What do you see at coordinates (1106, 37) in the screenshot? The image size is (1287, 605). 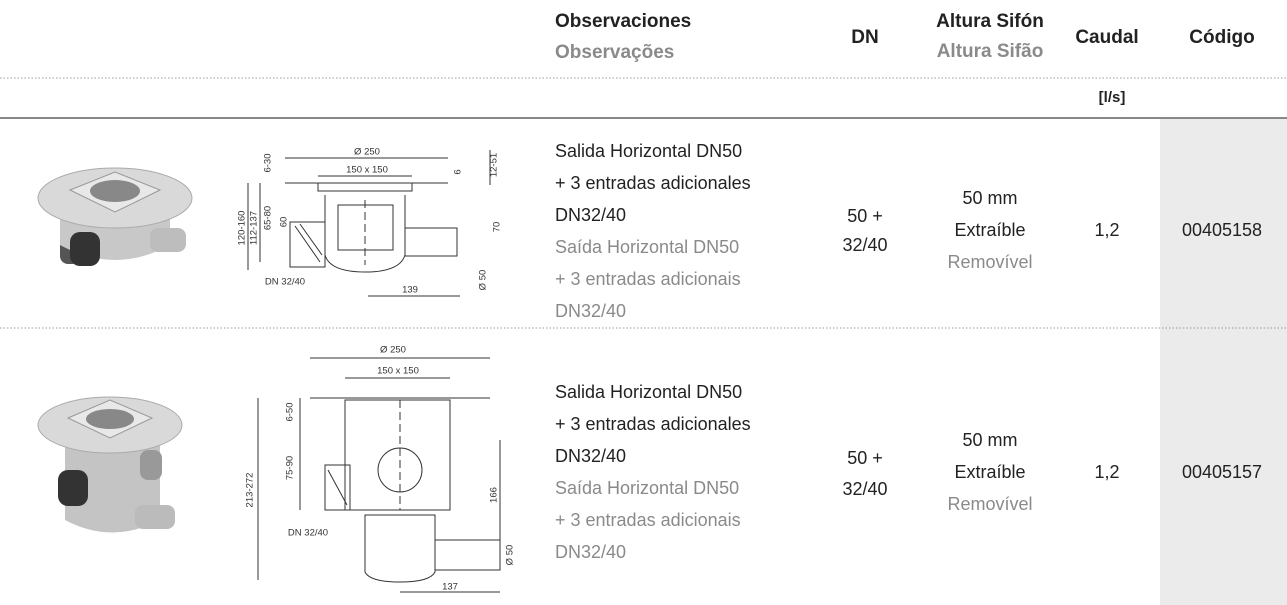 I see `header-text: Caudal` at bounding box center [1106, 37].